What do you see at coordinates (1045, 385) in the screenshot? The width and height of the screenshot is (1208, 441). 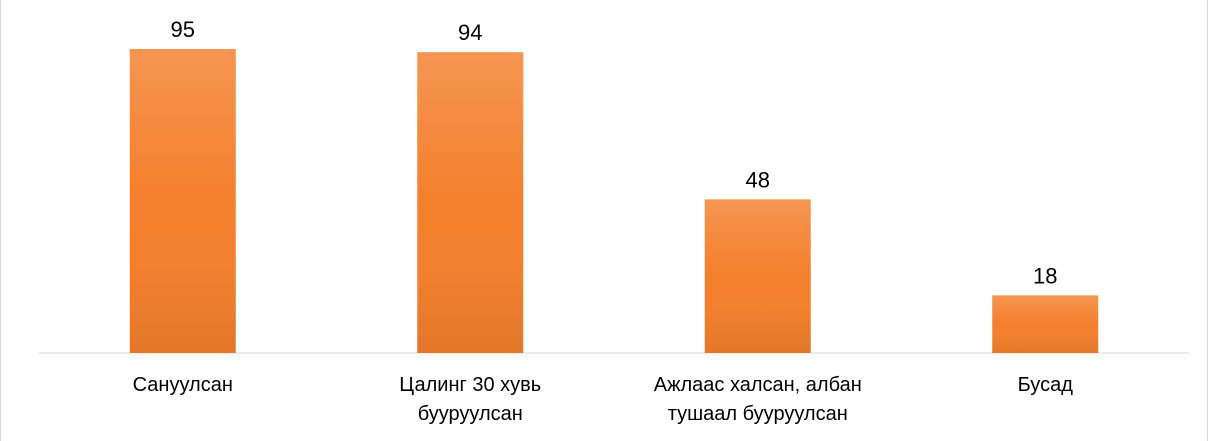 I see `x-tick-label: Бусад` at bounding box center [1045, 385].